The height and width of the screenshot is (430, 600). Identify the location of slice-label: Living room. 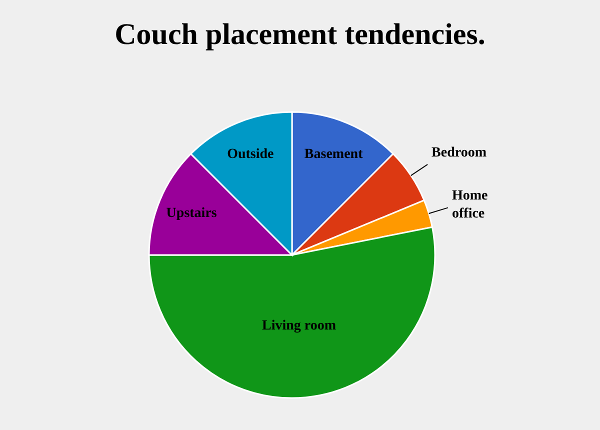
(299, 326).